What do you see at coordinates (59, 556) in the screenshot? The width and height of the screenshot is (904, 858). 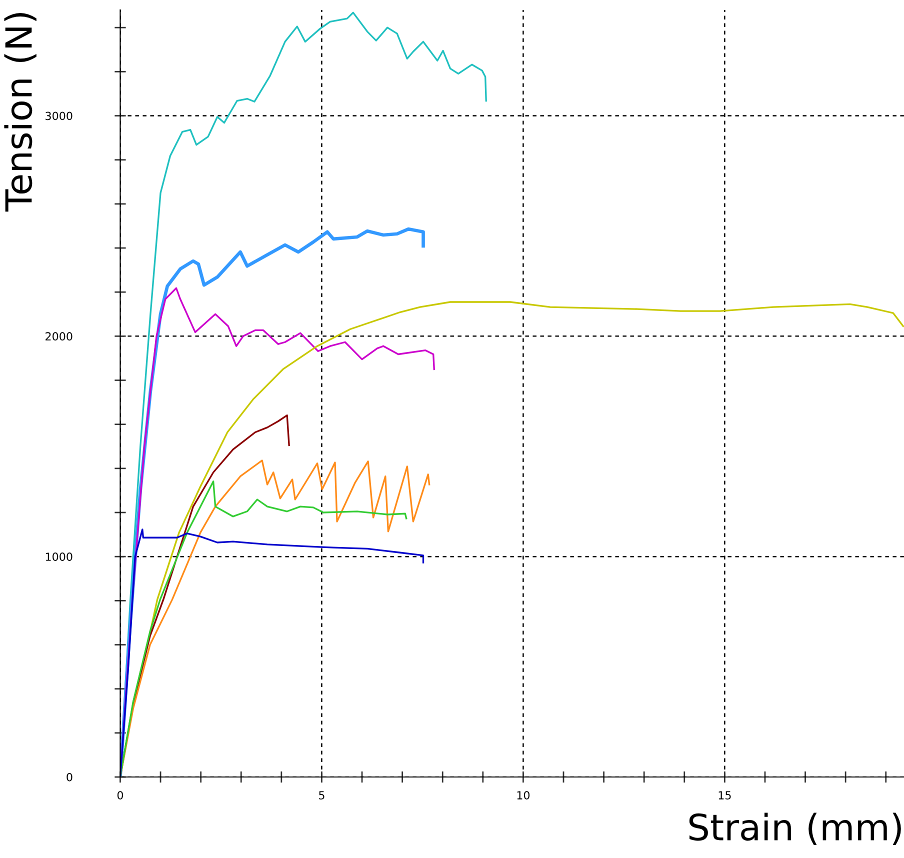 I see `y-tick-label: 1000` at bounding box center [59, 556].